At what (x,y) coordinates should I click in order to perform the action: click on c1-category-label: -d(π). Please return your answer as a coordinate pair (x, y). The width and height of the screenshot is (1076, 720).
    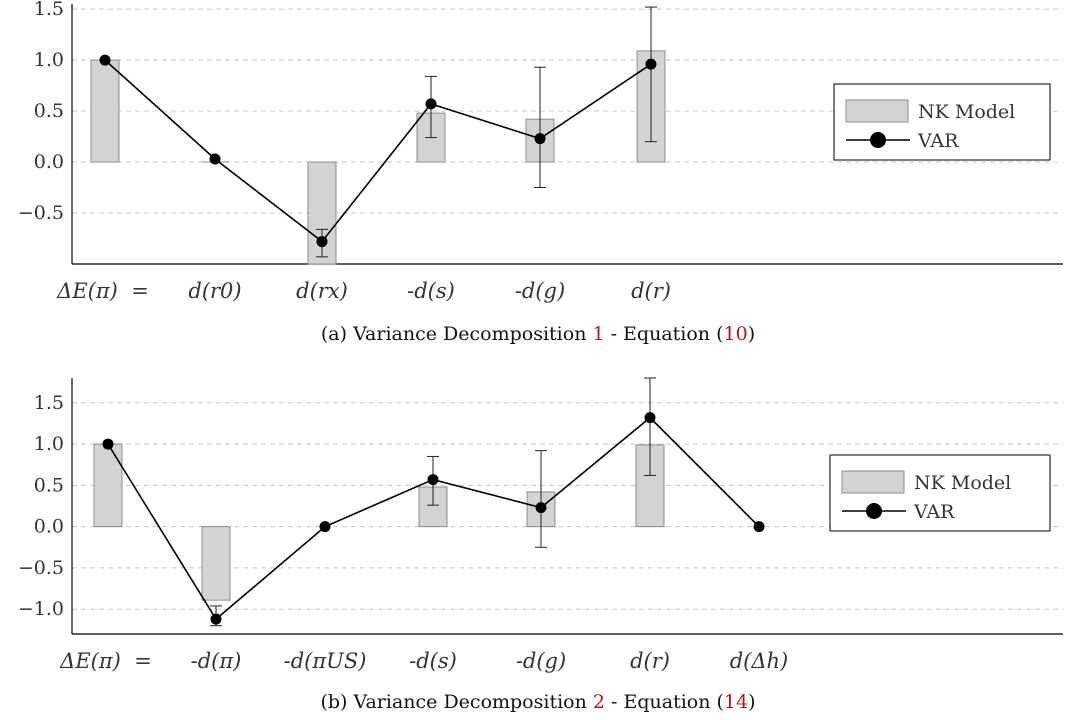
    Looking at the image, I should click on (216, 661).